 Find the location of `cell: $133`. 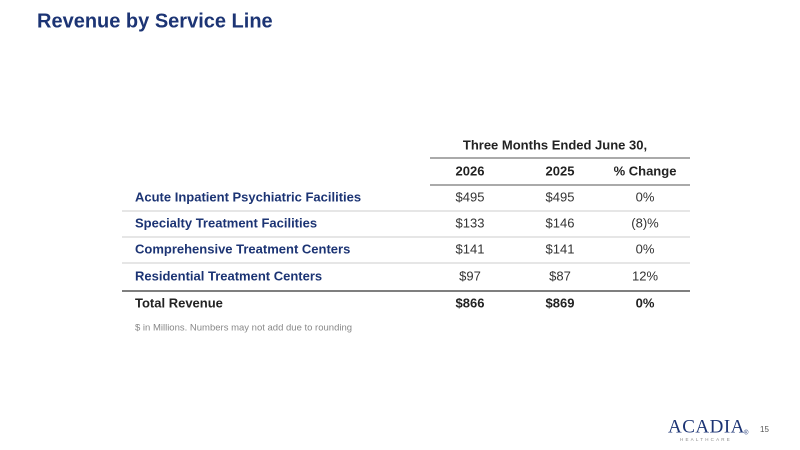

cell: $133 is located at coordinates (470, 222).